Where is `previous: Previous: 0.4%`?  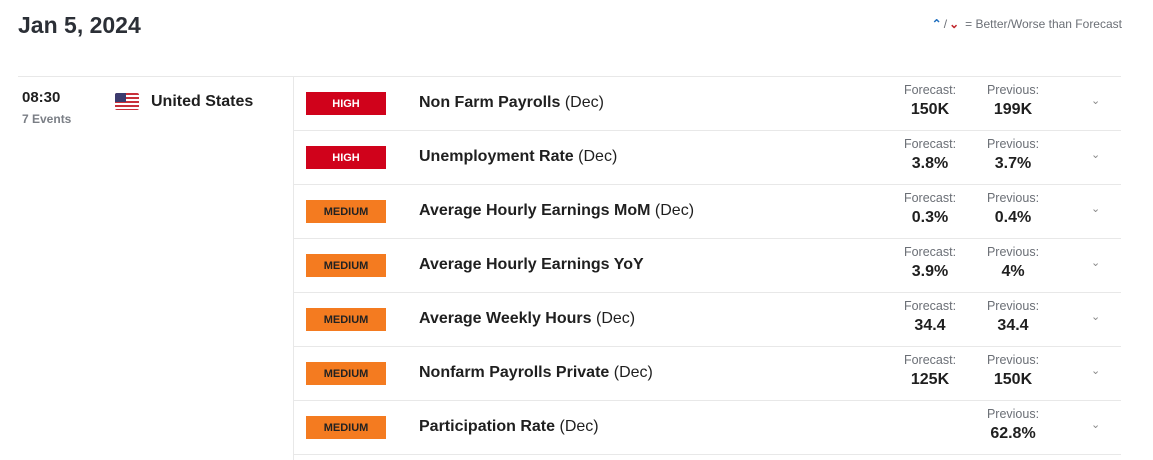 previous: Previous: 0.4% is located at coordinates (1013, 209).